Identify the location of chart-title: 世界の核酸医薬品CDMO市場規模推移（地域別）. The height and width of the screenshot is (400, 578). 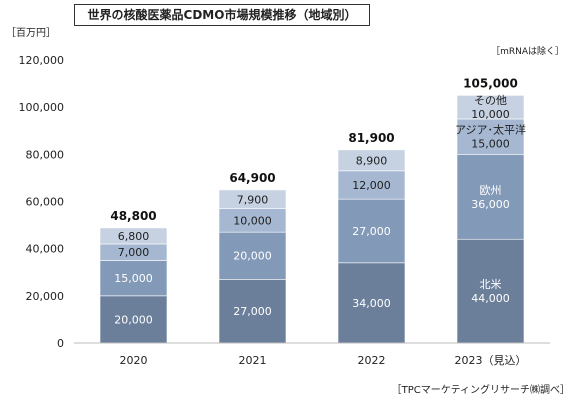
(222, 15).